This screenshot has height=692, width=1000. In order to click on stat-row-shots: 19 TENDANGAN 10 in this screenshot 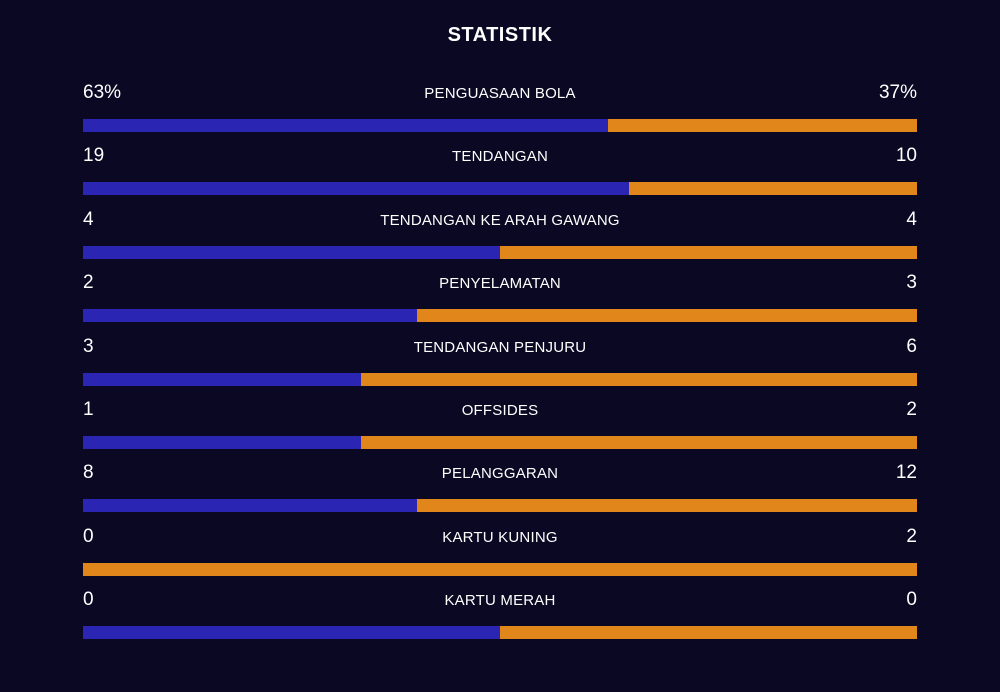, I will do `click(500, 175)`.